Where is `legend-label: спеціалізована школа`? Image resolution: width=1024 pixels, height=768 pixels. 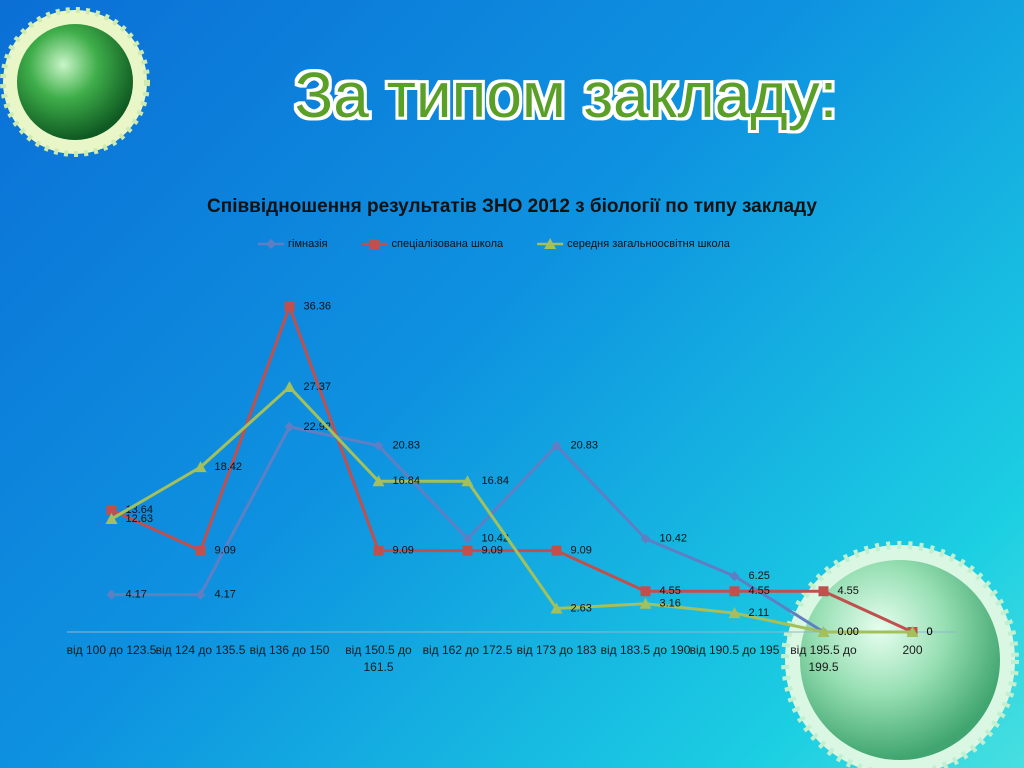
legend-label: спеціалізована школа is located at coordinates (448, 244).